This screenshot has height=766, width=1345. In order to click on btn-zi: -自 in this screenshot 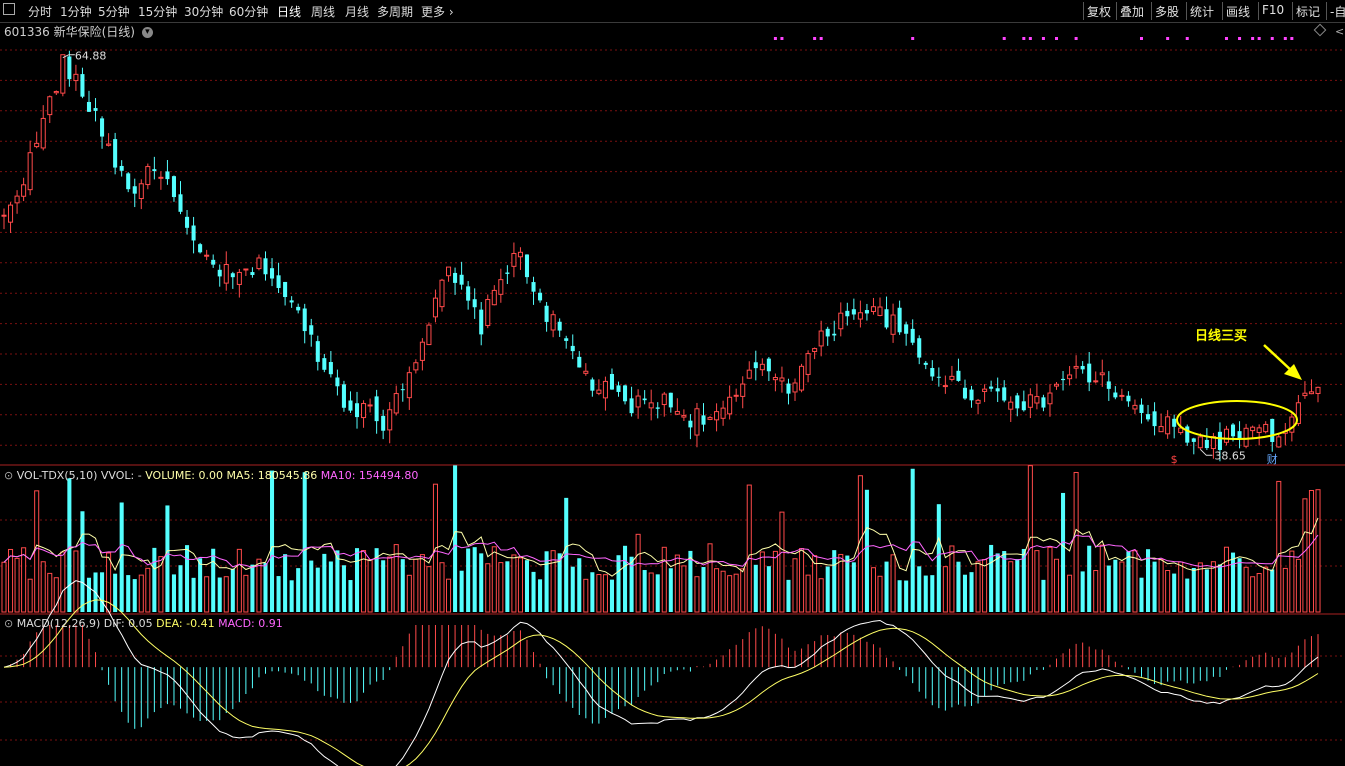, I will do `click(1337, 12)`.